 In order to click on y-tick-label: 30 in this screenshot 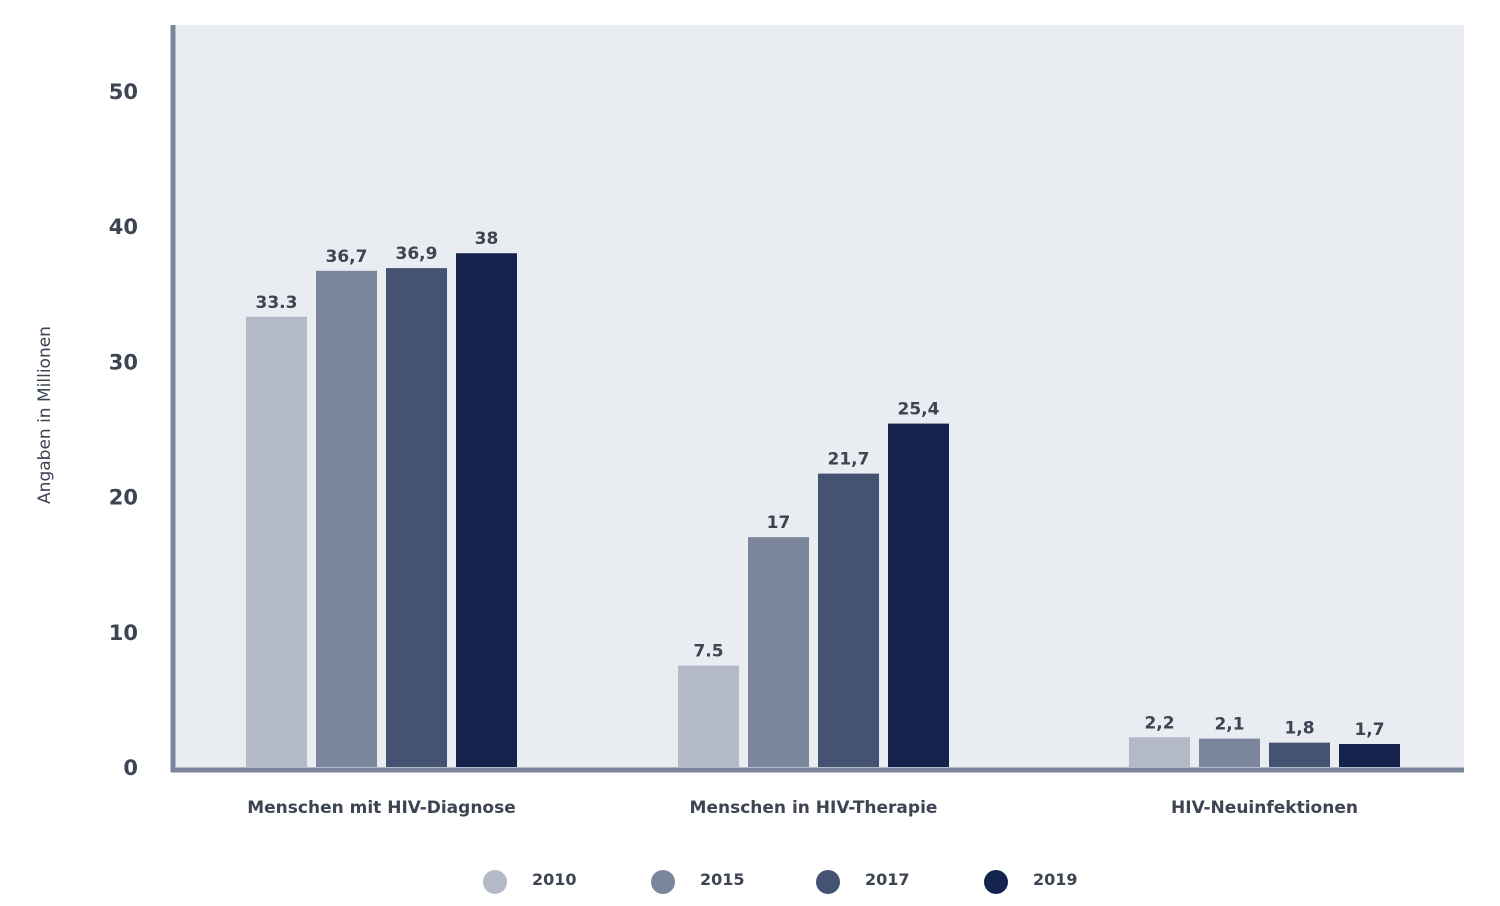, I will do `click(123, 362)`.